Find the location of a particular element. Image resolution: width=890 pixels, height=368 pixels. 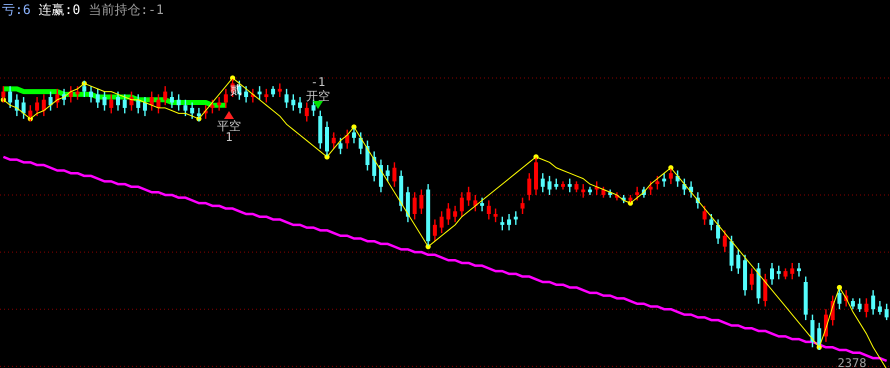

text: 当前持仓:-1 is located at coordinates (126, 10).